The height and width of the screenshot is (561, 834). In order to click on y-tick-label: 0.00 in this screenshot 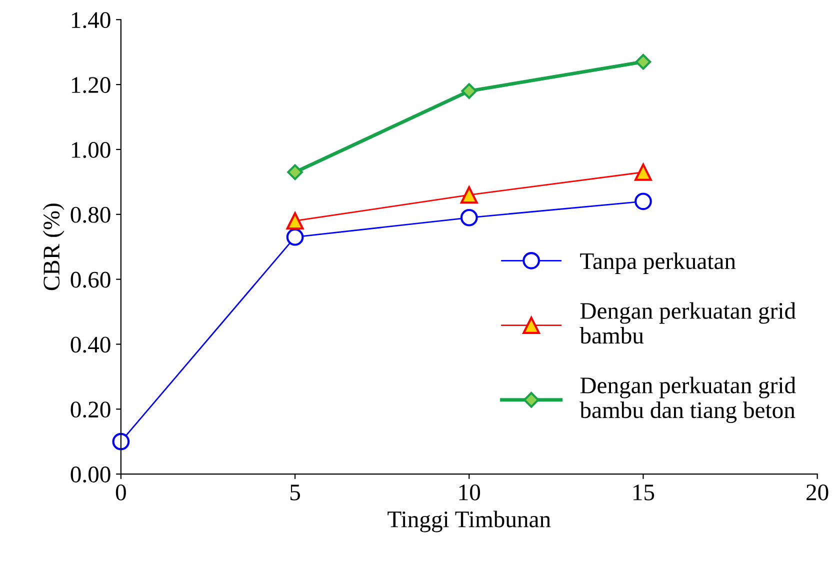, I will do `click(90, 474)`.